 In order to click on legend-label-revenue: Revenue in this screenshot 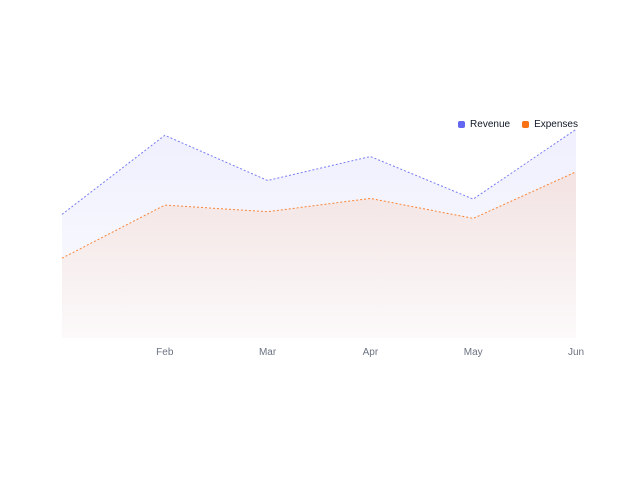, I will do `click(490, 124)`.